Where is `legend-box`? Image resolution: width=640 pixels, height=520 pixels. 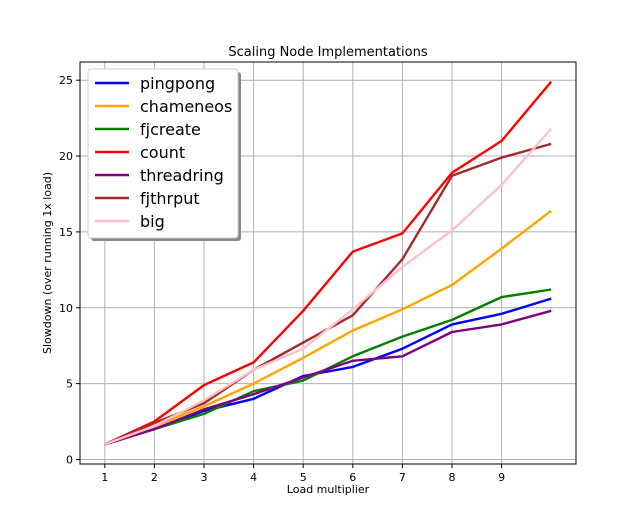 legend-box is located at coordinates (163, 153).